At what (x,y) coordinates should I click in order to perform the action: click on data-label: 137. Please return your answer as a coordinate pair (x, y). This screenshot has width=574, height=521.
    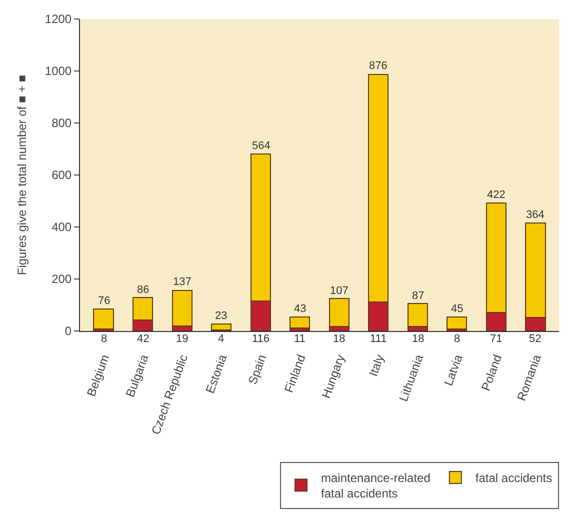
    Looking at the image, I should click on (182, 282).